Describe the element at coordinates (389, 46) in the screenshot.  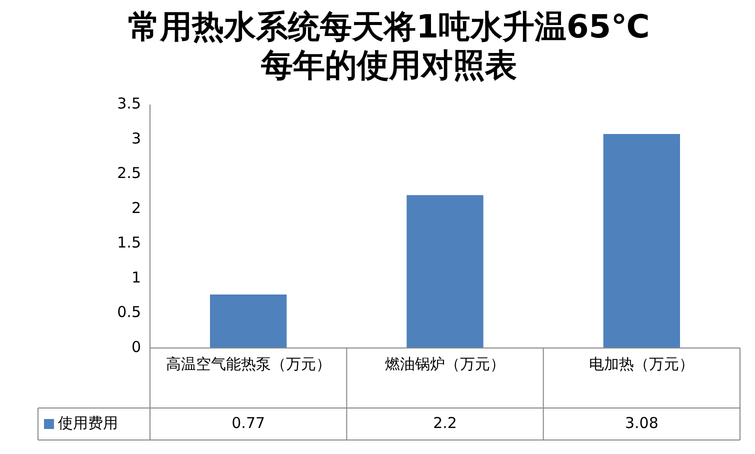
I see `chart-title: 常用热水系统每天将1吨水升温65℃ 每年的使用对照表` at that location.